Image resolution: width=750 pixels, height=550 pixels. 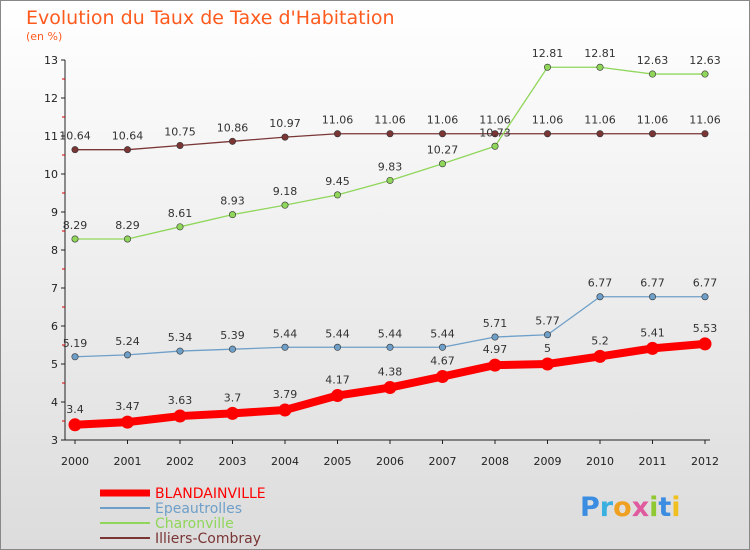 I want to click on y-tick-label: 4, so click(x=54, y=402).